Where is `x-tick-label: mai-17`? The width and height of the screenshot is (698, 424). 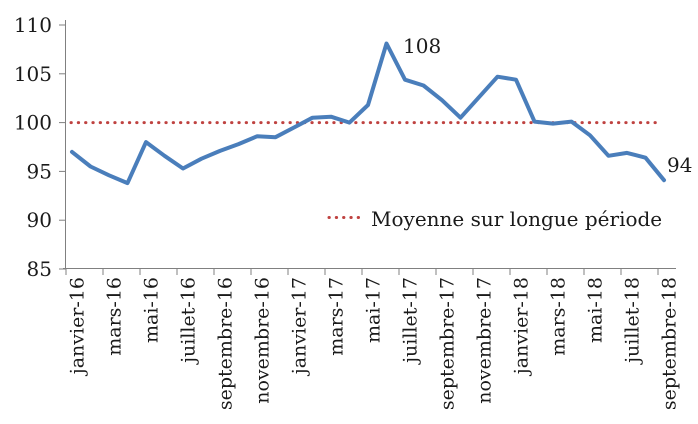 x-tick-label: mai-17 is located at coordinates (374, 310).